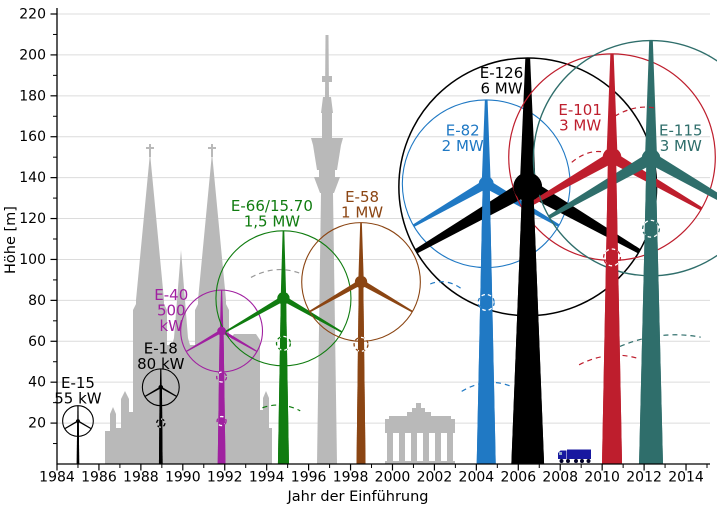  I want to click on blade-E-66/15.70-1, so click(283, 264).